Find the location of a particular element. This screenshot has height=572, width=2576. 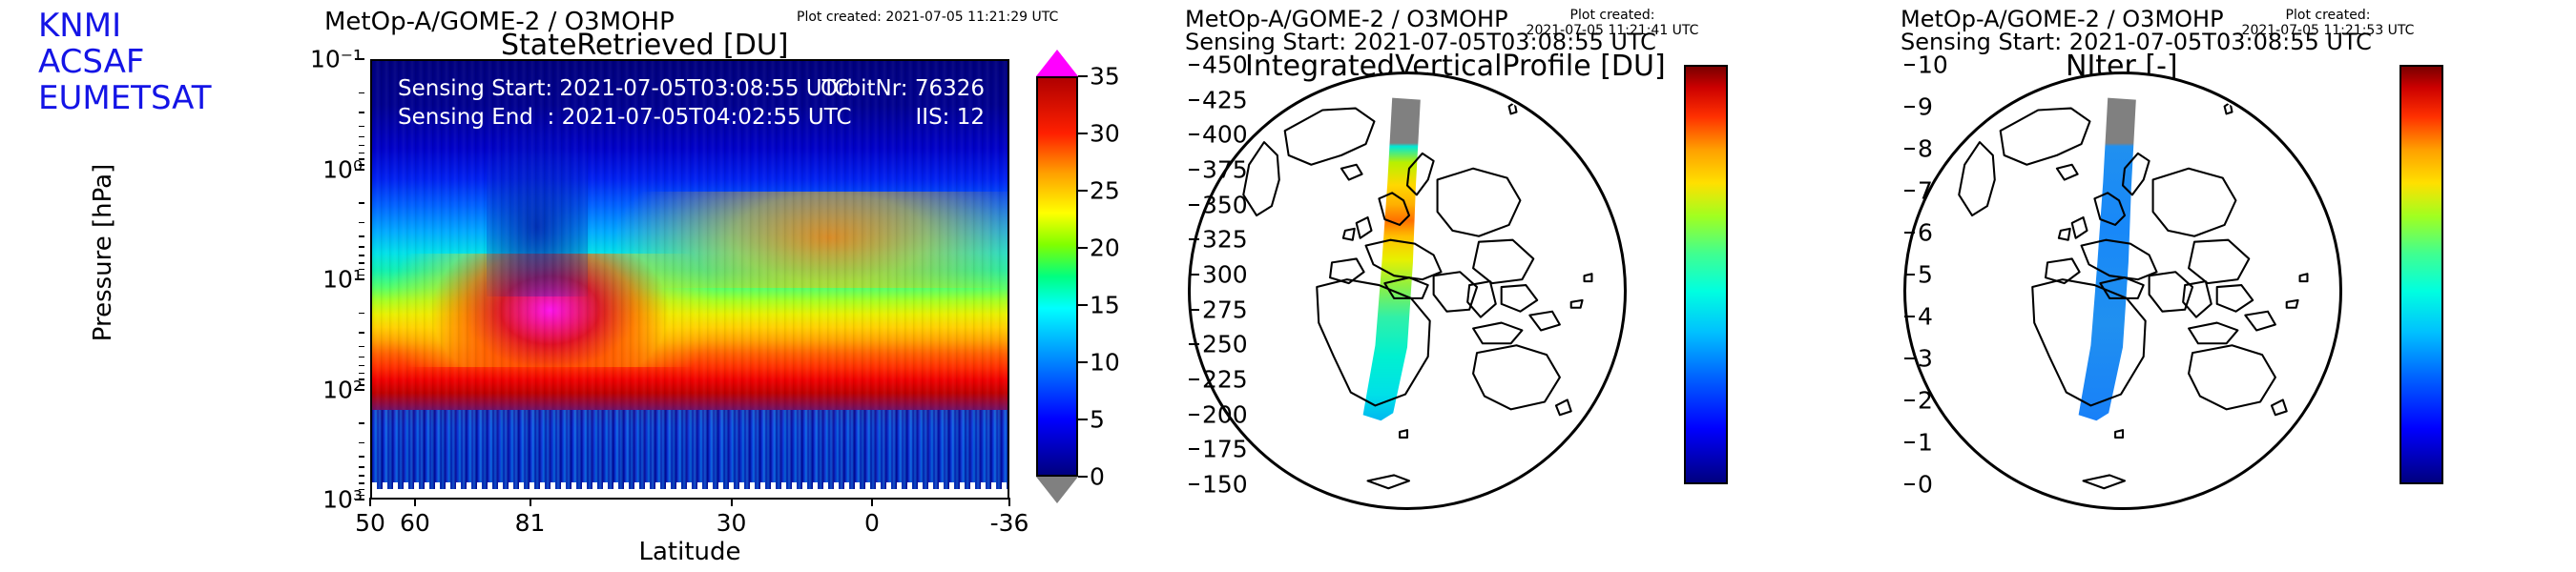

panel1-orbit-info: OrbitNr: 76326 IIS: 12 is located at coordinates (902, 103).